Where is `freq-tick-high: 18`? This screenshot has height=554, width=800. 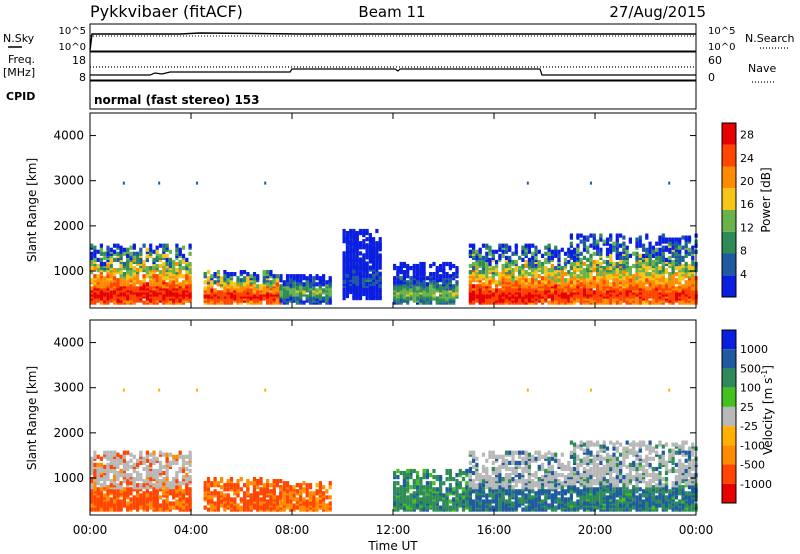
freq-tick-high: 18 is located at coordinates (79, 60).